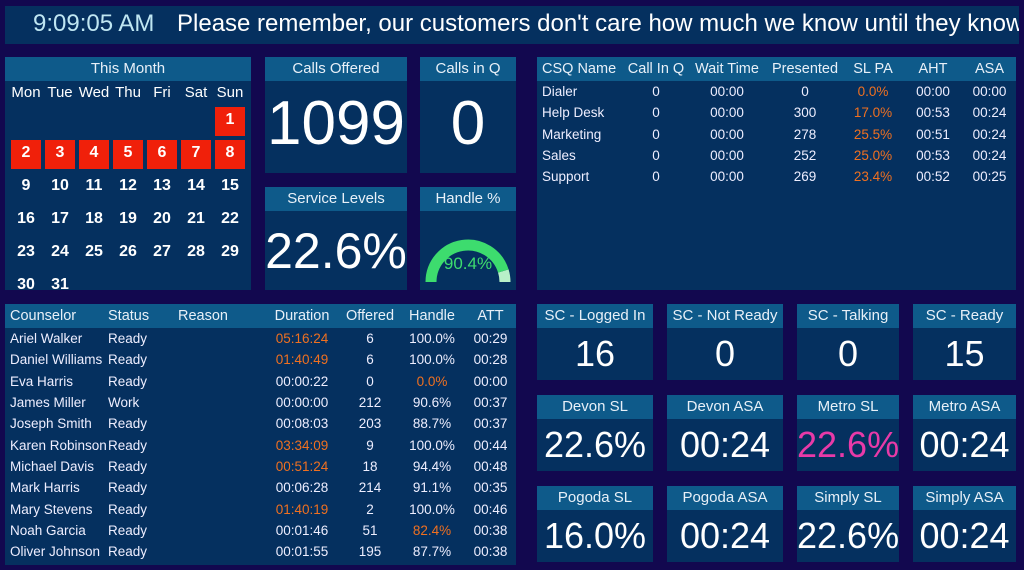  I want to click on column-header: Reason, so click(220, 316).